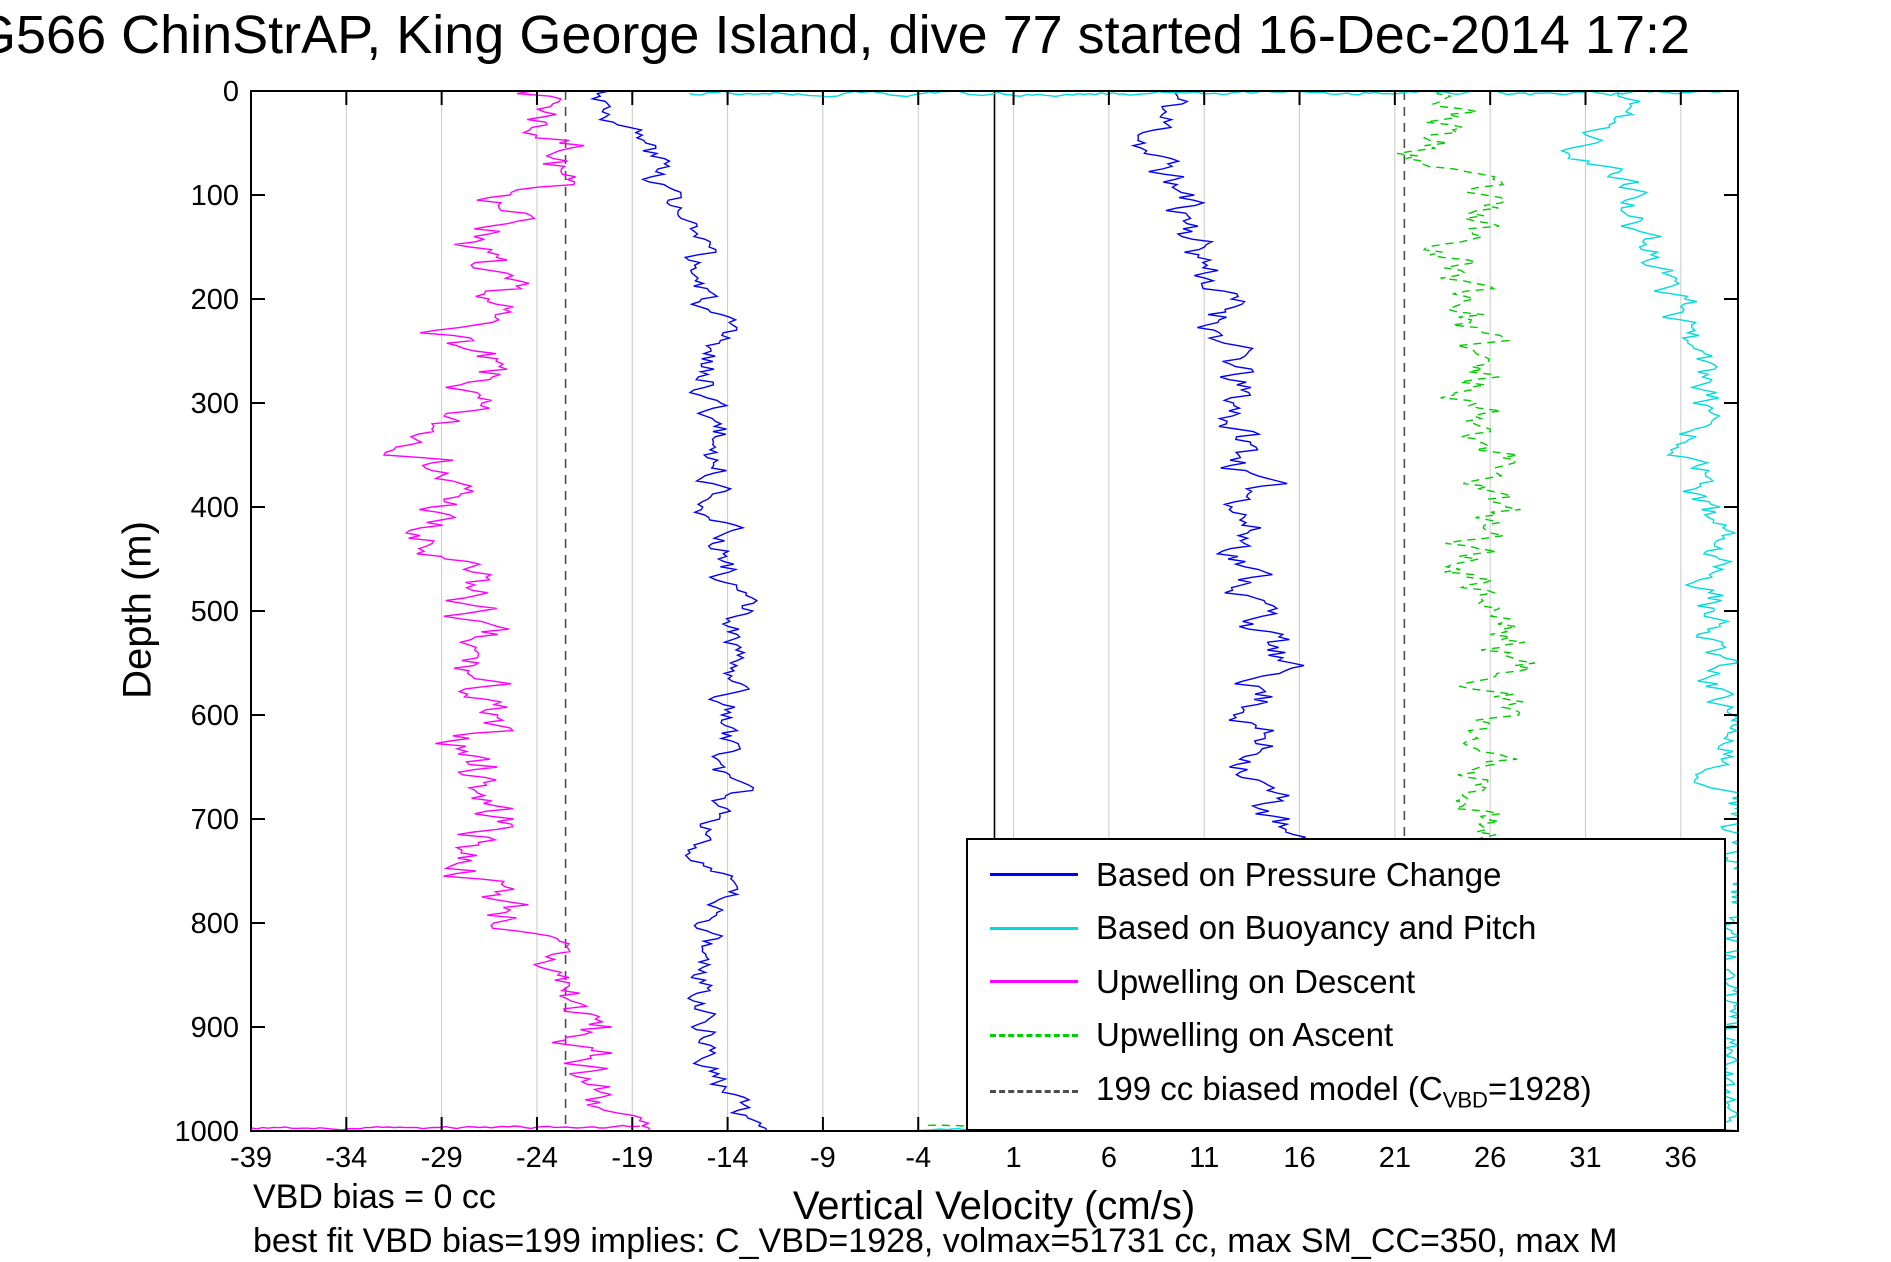 The width and height of the screenshot is (1891, 1262). Describe the element at coordinates (215, 196) in the screenshot. I see `y-tick-label: 100` at that location.